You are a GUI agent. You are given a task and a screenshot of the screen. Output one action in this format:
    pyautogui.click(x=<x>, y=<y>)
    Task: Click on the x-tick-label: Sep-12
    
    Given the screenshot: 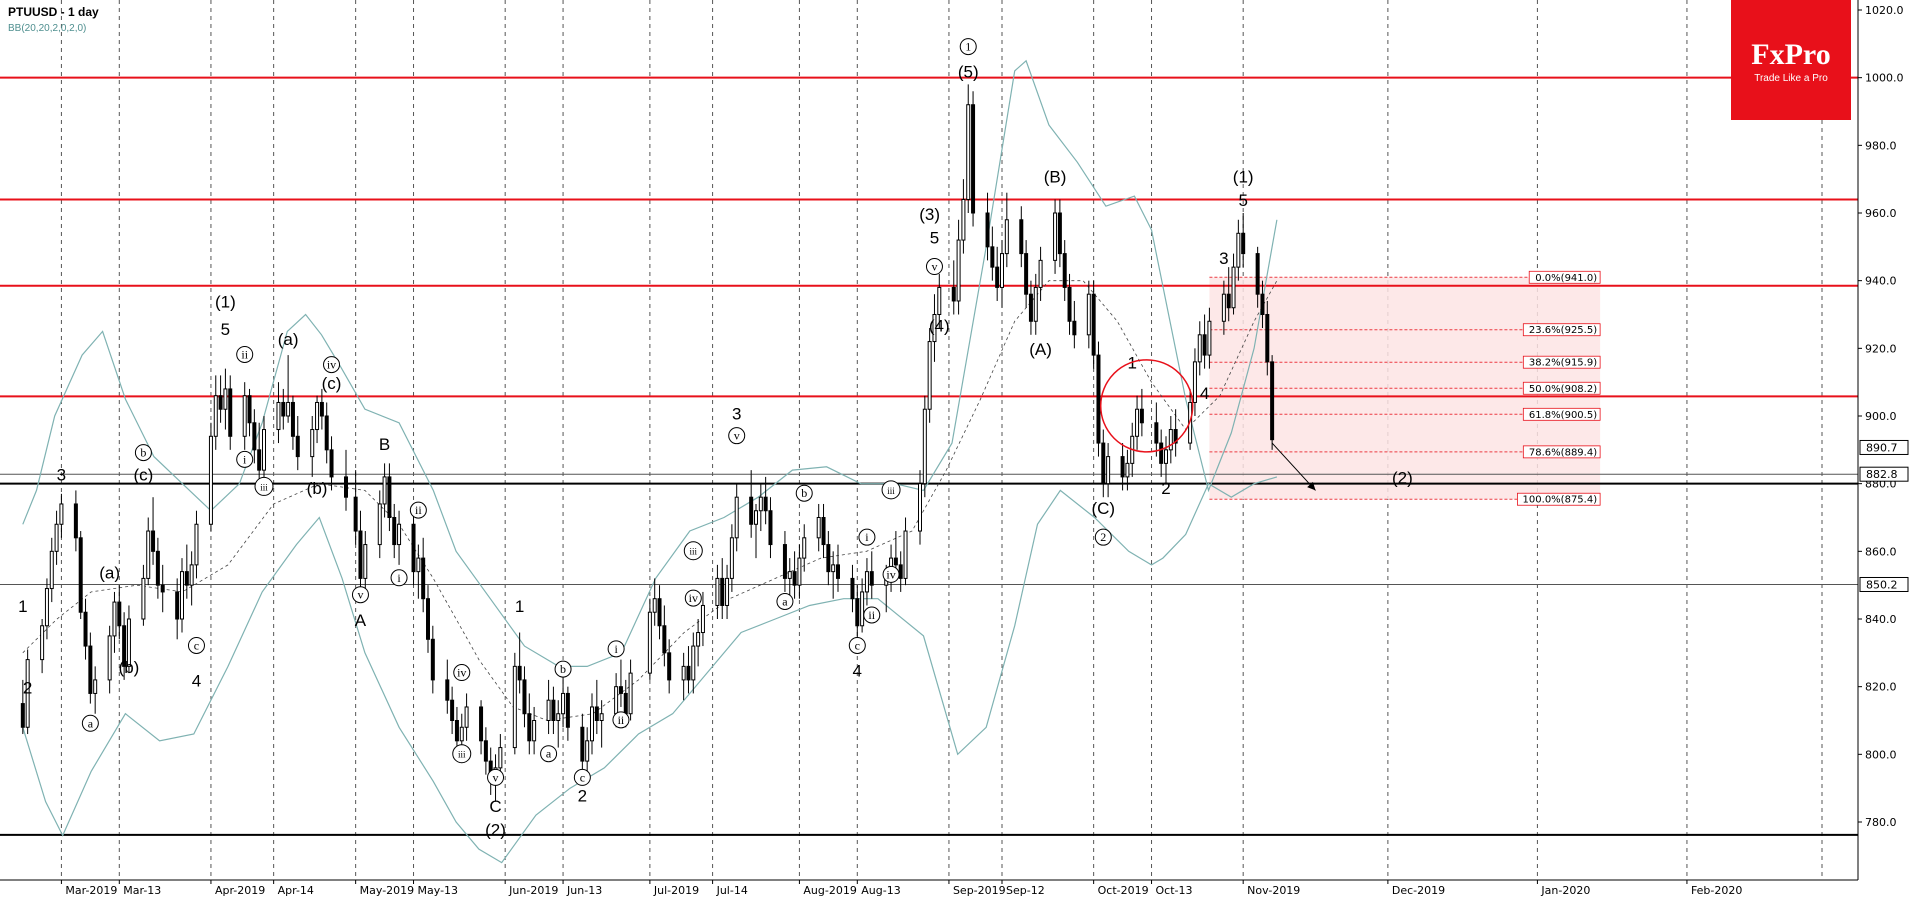 What is the action you would take?
    pyautogui.click(x=1025, y=890)
    